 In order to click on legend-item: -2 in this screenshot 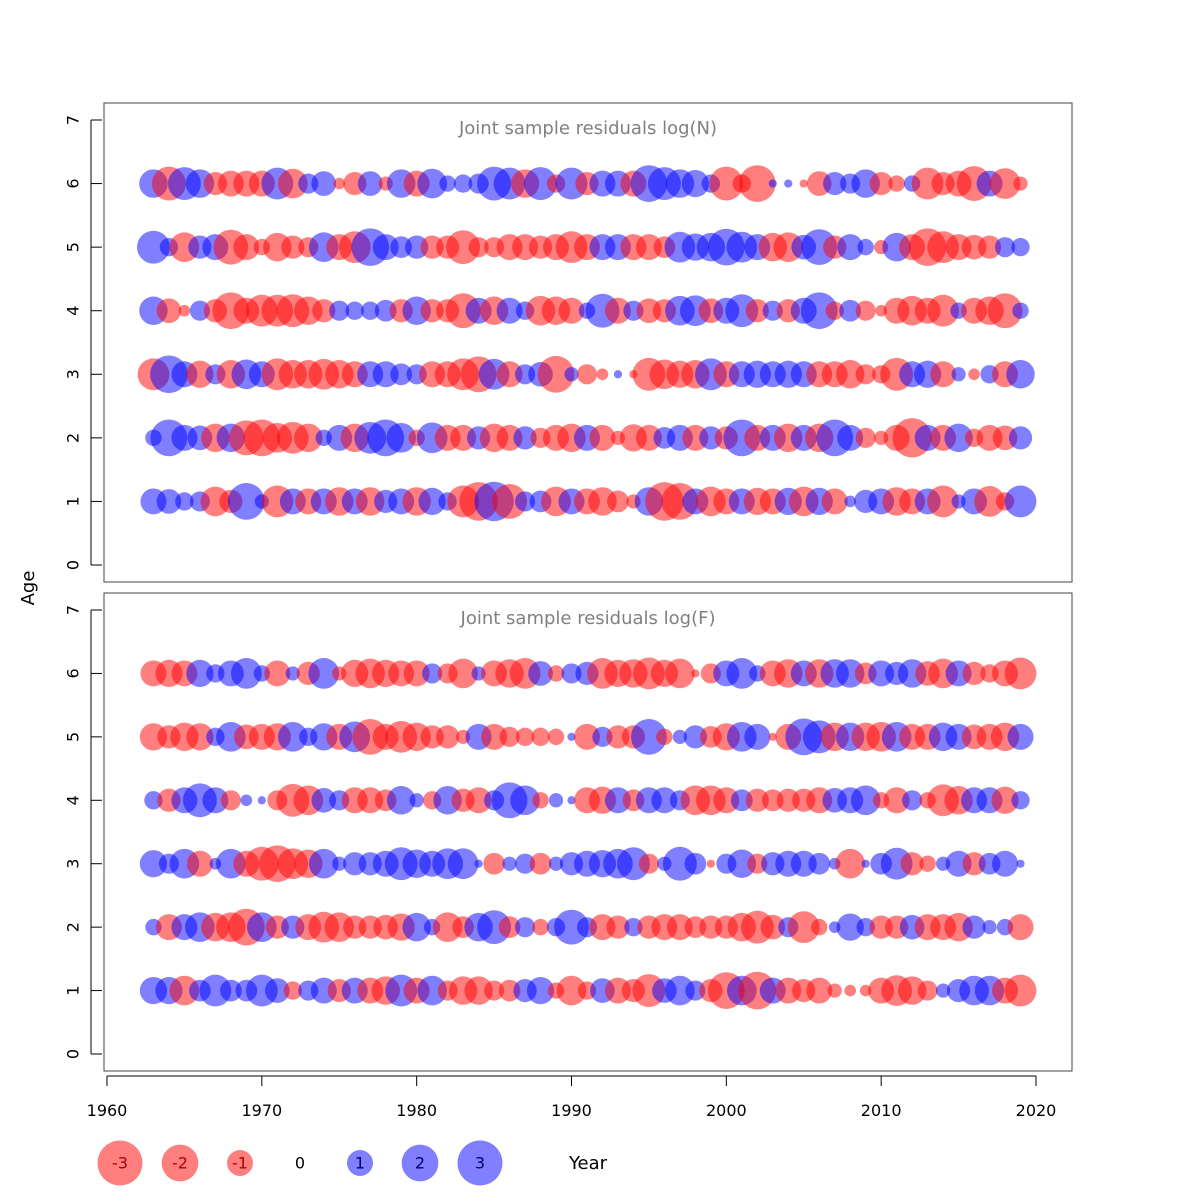, I will do `click(180, 1163)`.